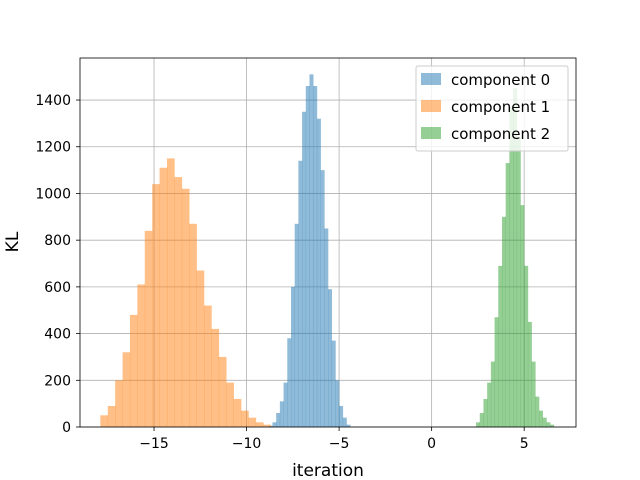  I want to click on y-tick-label: 0, so click(66, 428).